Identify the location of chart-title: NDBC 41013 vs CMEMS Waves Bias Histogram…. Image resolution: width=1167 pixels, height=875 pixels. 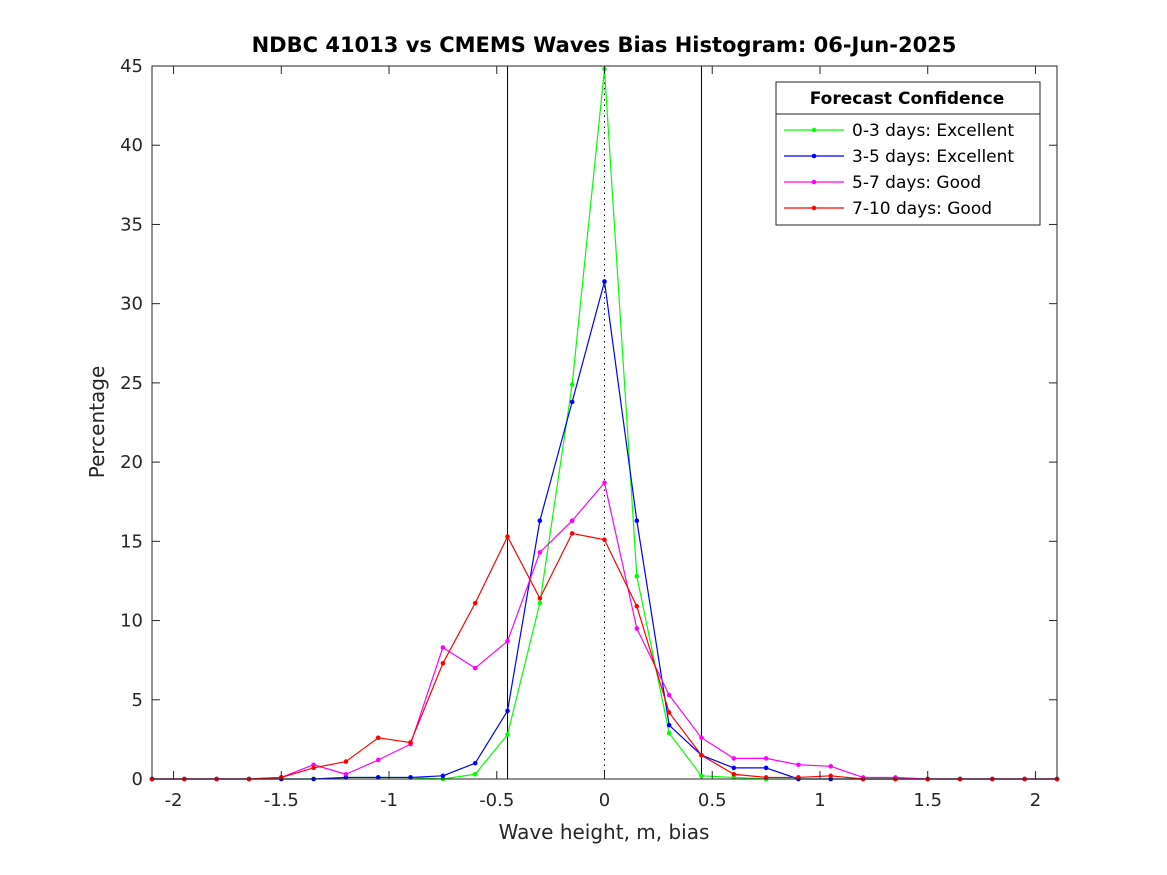
(604, 45).